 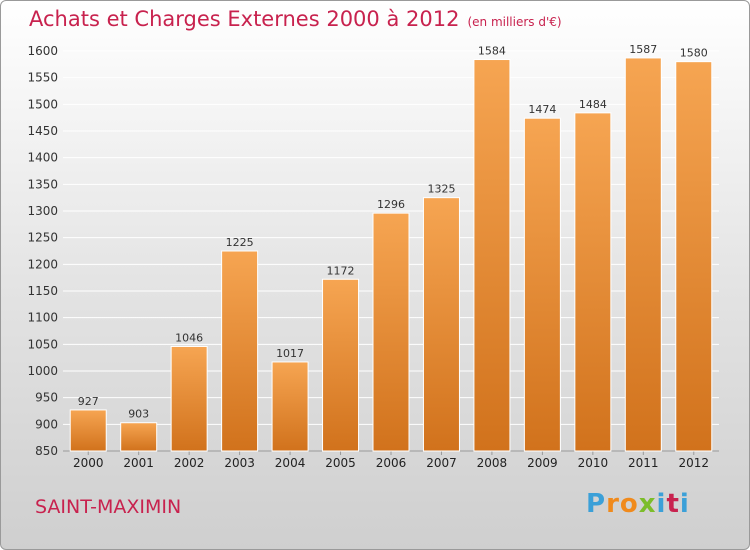 I want to click on chart-unit: (en milliers d'€), so click(x=514, y=22).